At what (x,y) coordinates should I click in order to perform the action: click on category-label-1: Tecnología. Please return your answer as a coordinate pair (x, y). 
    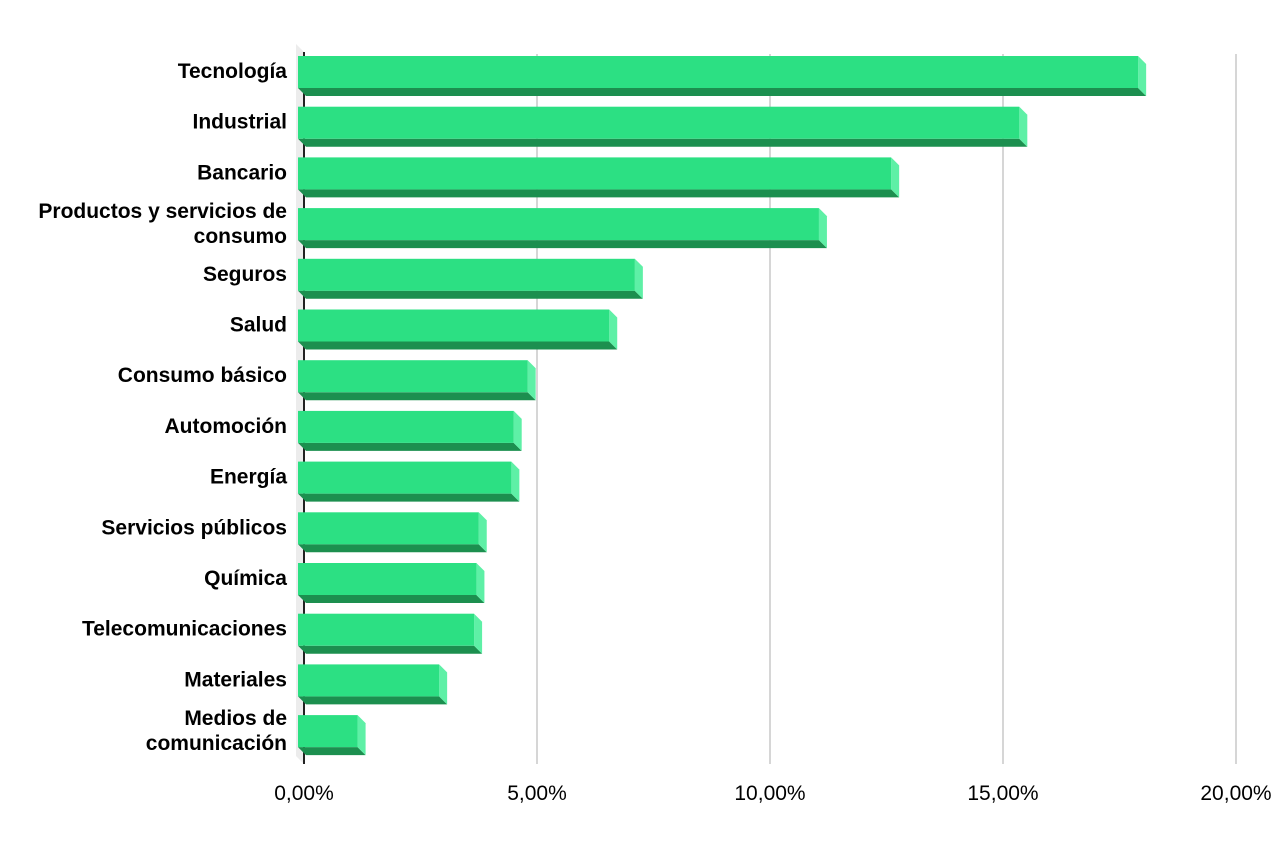
    Looking at the image, I should click on (233, 71).